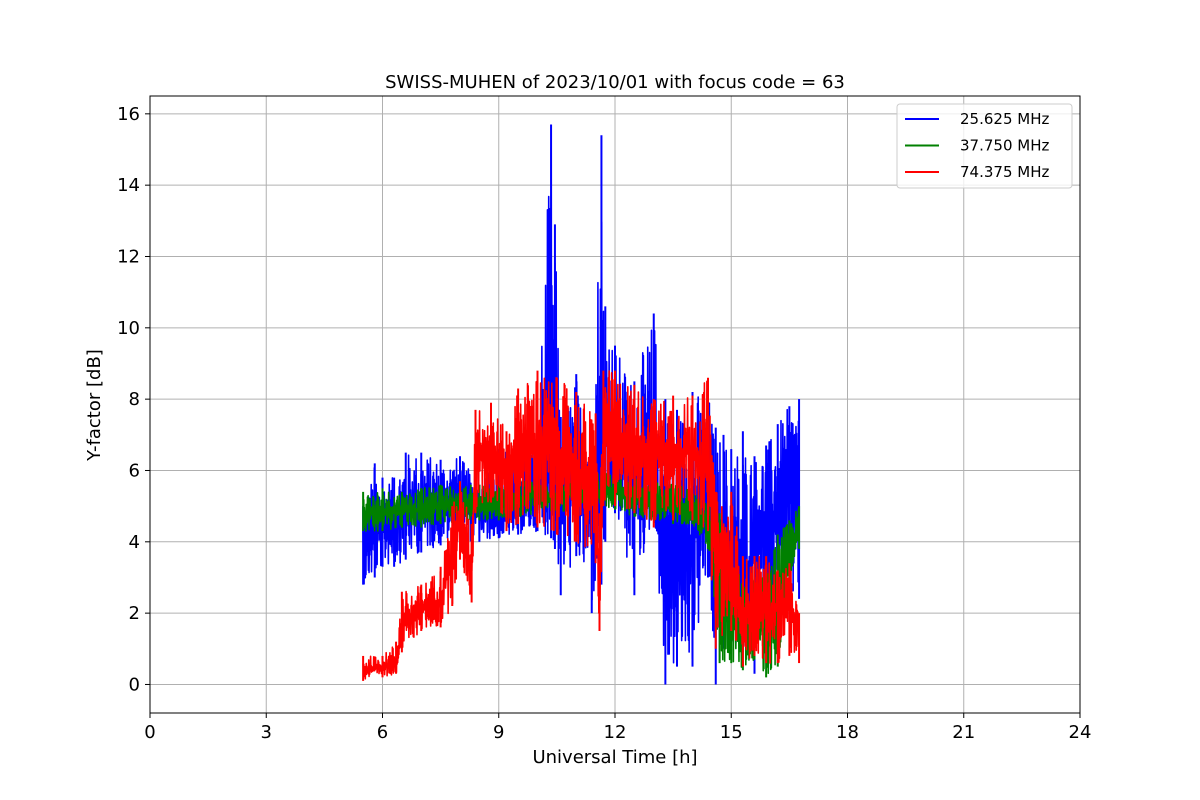 The image size is (1200, 800). What do you see at coordinates (1080, 732) in the screenshot?
I see `x-tick-label: 24` at bounding box center [1080, 732].